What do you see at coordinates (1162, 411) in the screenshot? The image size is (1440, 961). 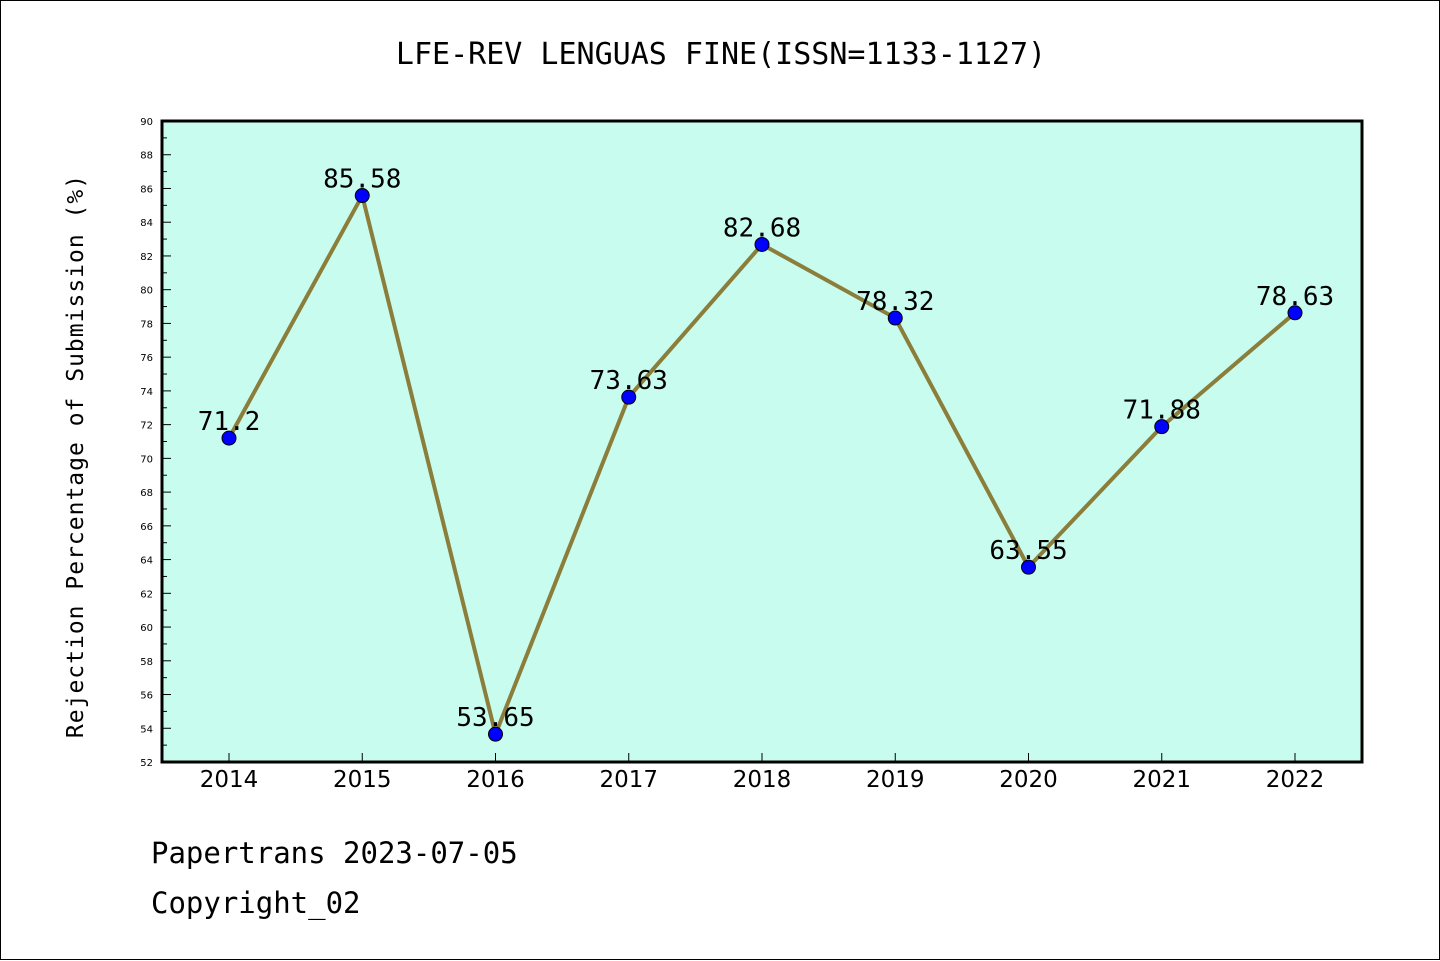 I see `data-label: 71.88` at bounding box center [1162, 411].